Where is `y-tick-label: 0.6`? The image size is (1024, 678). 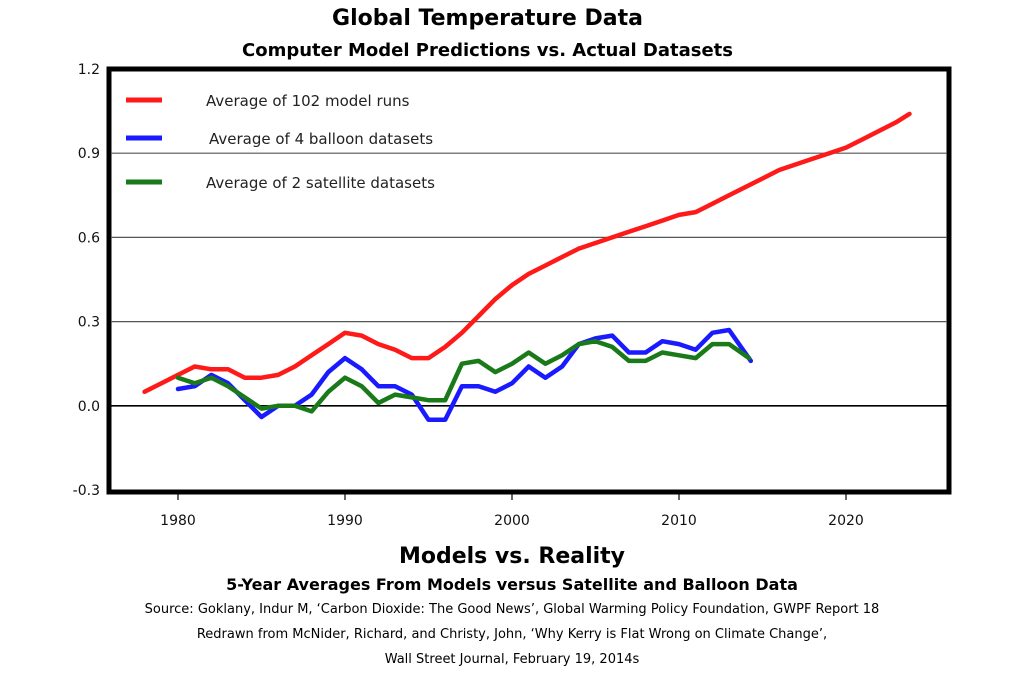 y-tick-label: 0.6 is located at coordinates (89, 238).